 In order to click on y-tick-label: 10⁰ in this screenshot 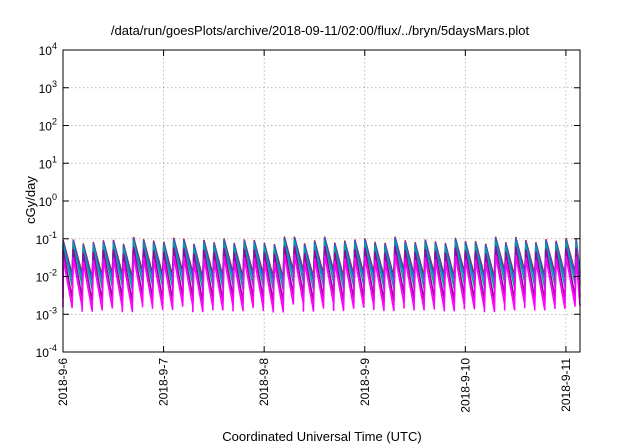, I will do `click(48, 200)`.